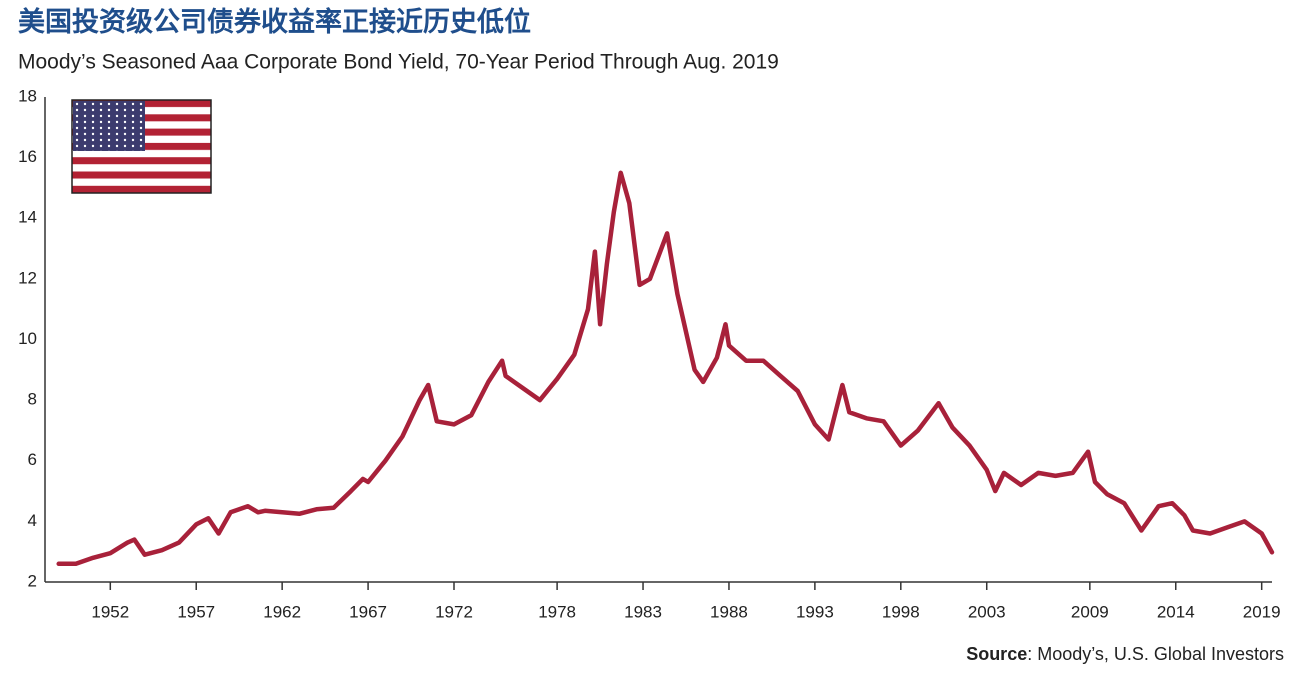 The height and width of the screenshot is (676, 1306). Describe the element at coordinates (901, 611) in the screenshot. I see `x-tick-label: 1998` at that location.